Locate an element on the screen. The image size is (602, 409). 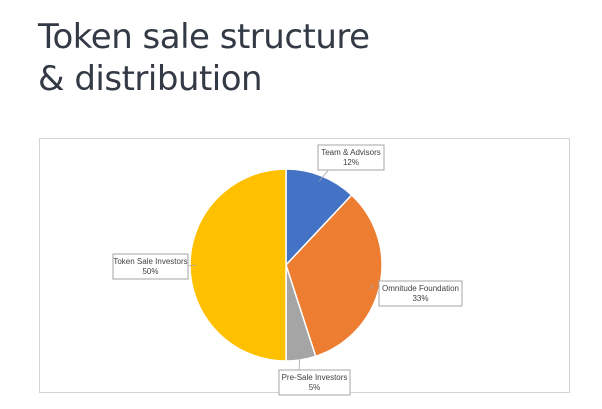
slide-title-line-1: Token sale structure is located at coordinates (204, 37).